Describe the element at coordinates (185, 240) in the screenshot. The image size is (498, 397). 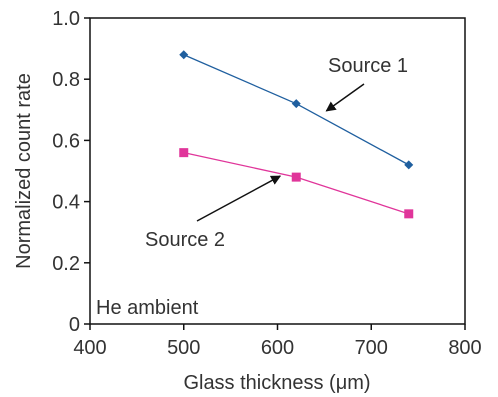
I see `annotation-source-2: Source 2` at that location.